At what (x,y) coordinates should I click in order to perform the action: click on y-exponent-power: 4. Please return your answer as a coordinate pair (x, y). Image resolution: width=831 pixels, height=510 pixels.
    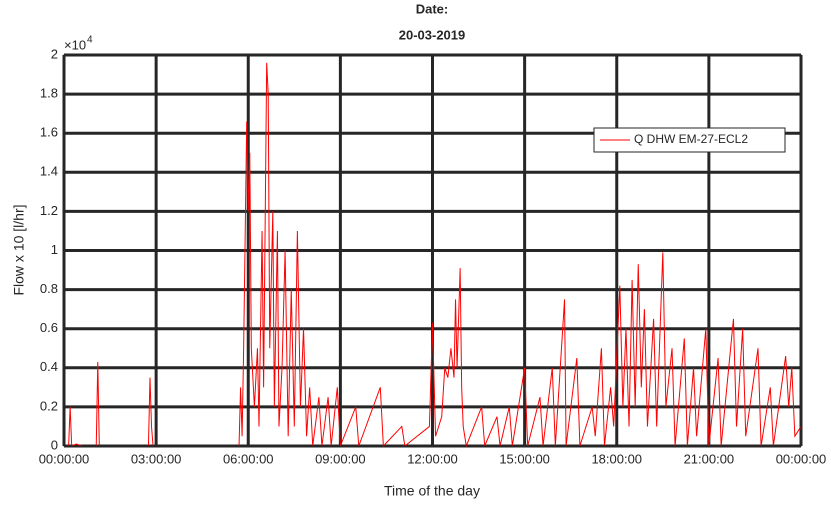
    Looking at the image, I should click on (90, 40).